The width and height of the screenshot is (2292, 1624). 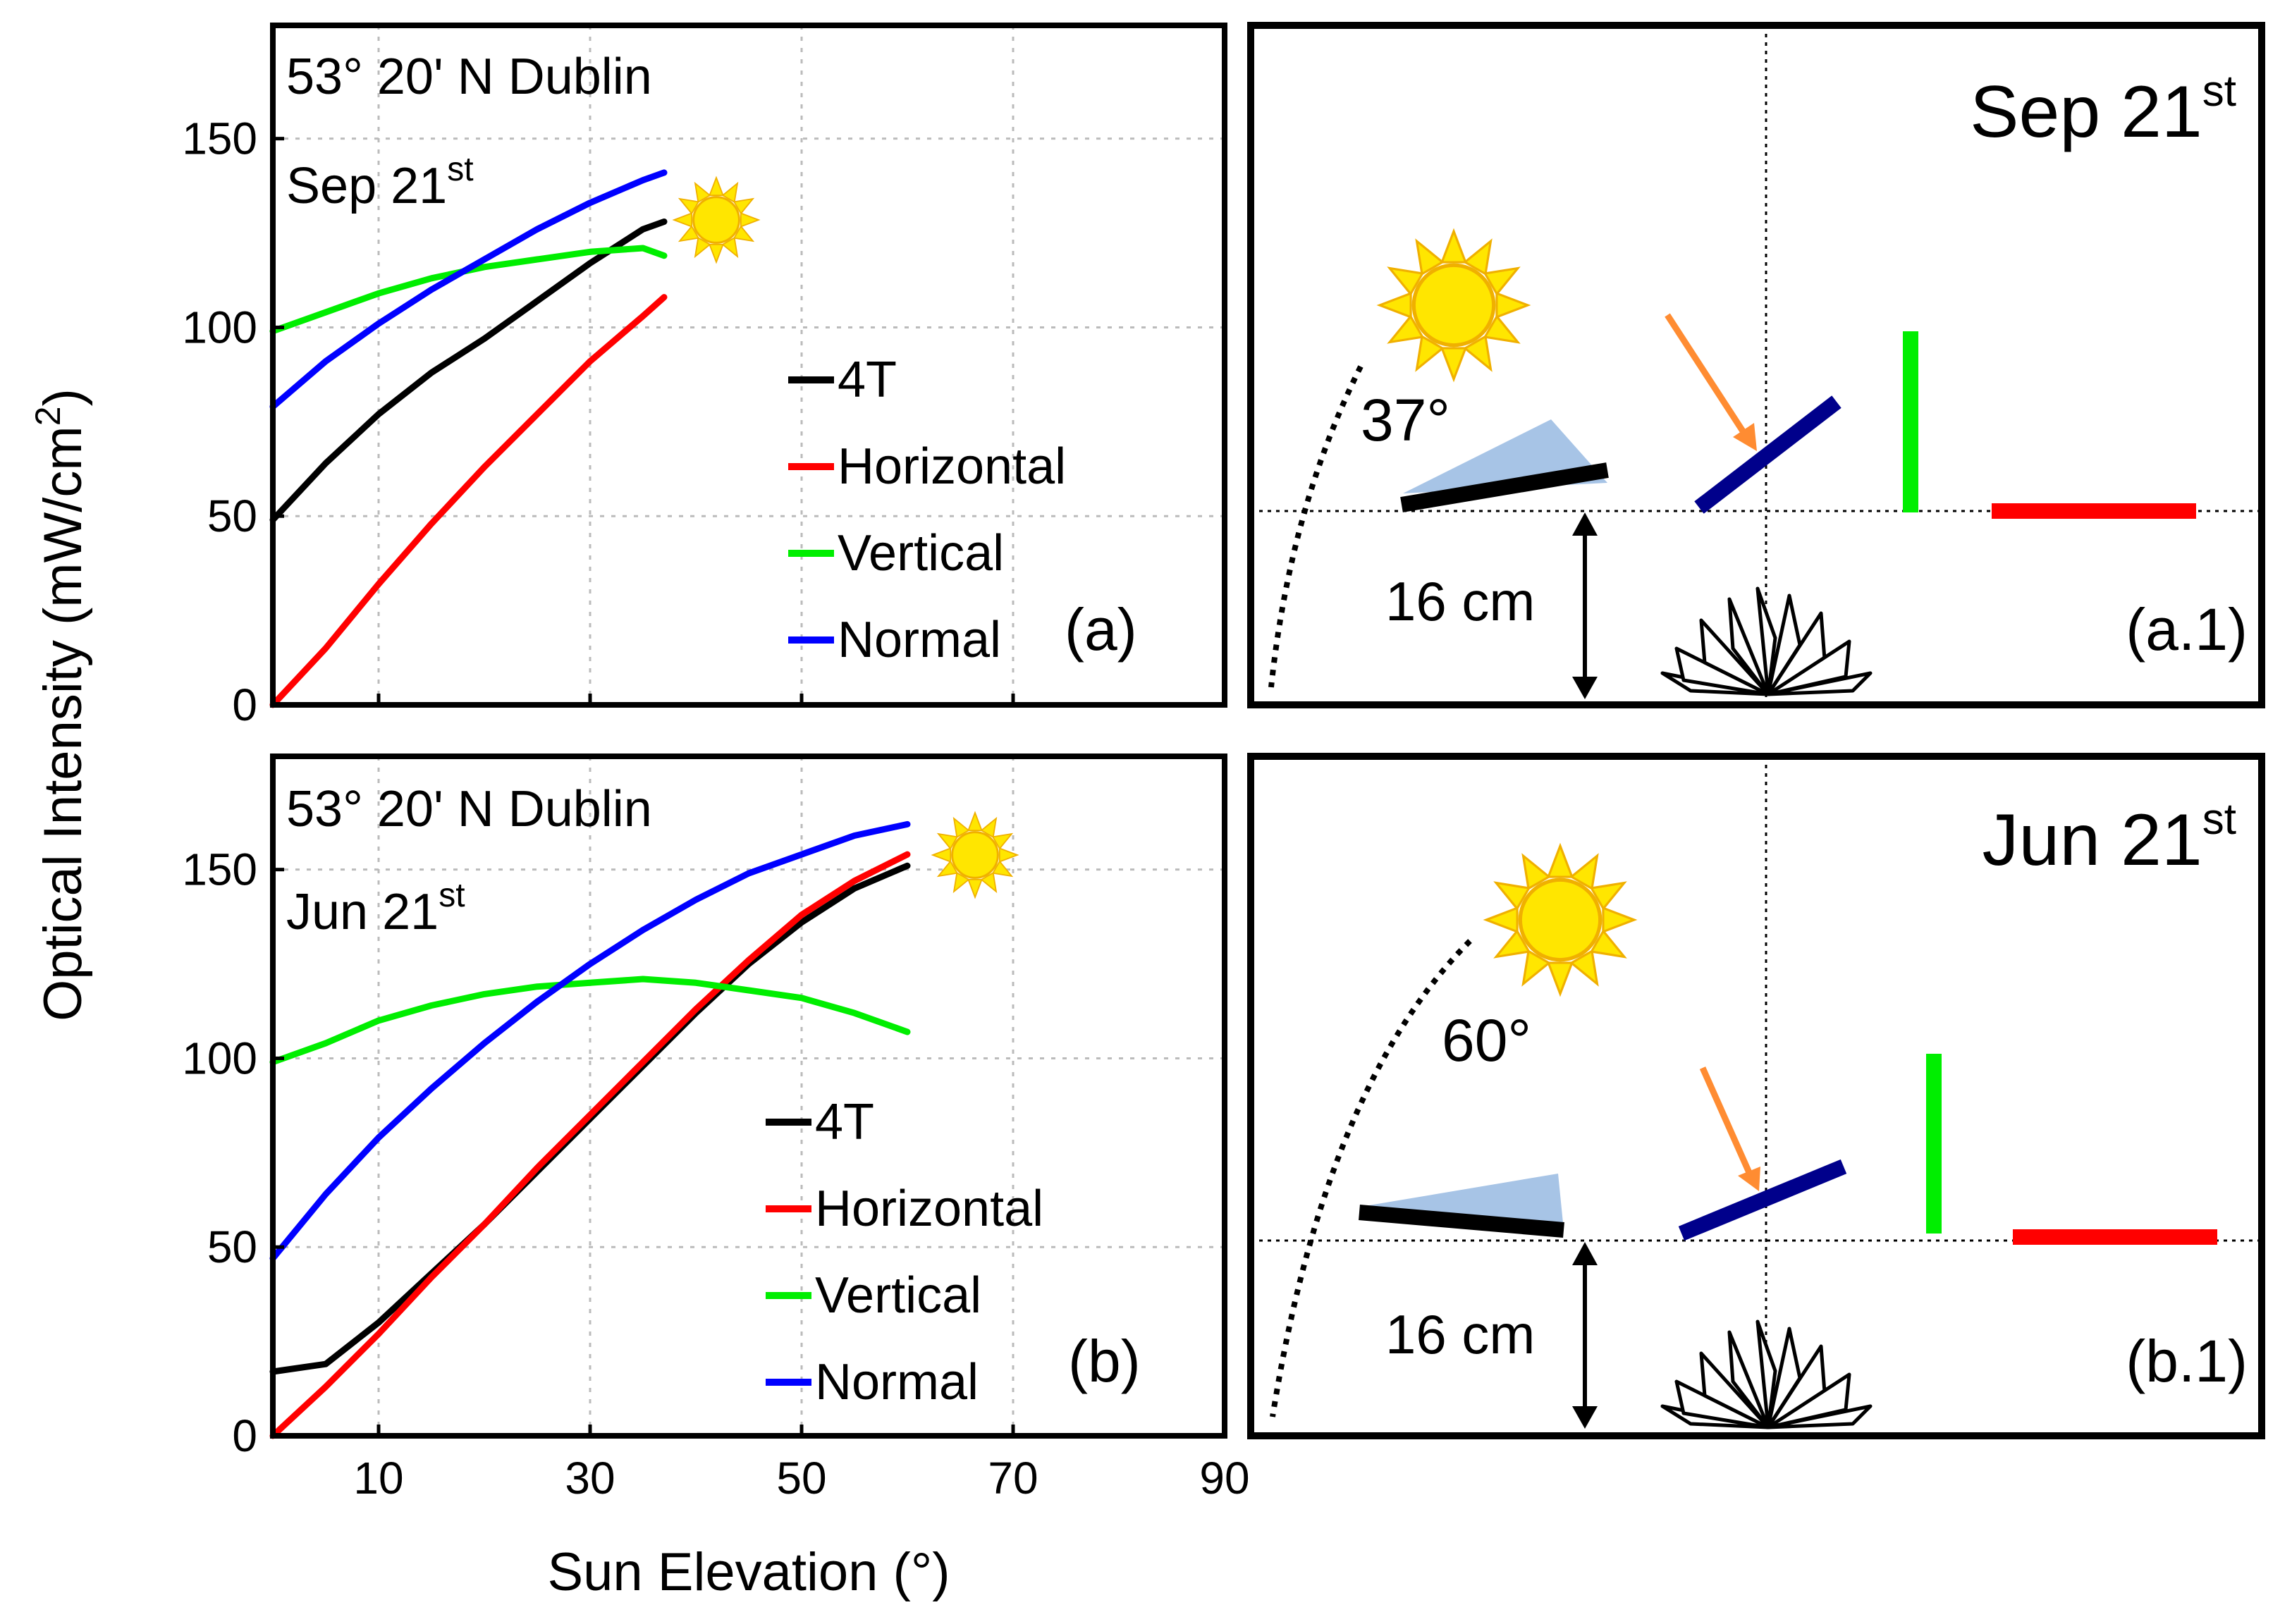 I want to click on x-tick-label: 10, so click(x=378, y=1478).